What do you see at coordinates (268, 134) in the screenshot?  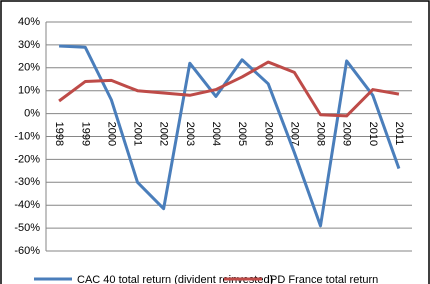 I see `x-tick-label: 2006` at bounding box center [268, 134].